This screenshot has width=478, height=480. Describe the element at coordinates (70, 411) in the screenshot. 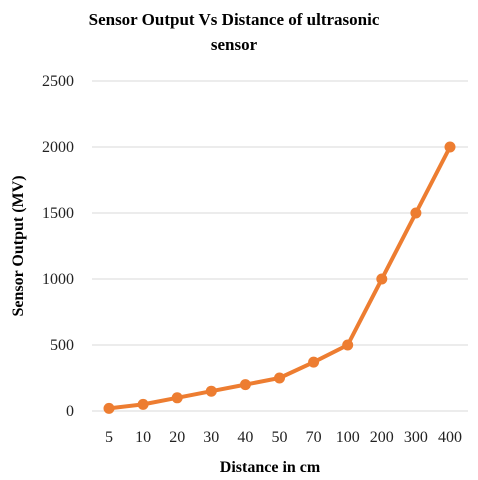

I see `y-tick-label-0: 0` at that location.